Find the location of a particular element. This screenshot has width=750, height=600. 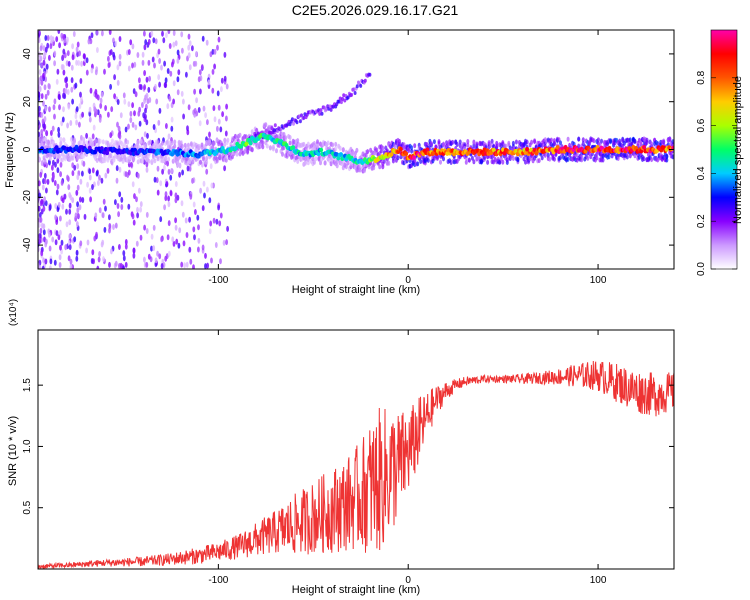

spectrogram-y-tick-label: -40 is located at coordinates (27, 244).